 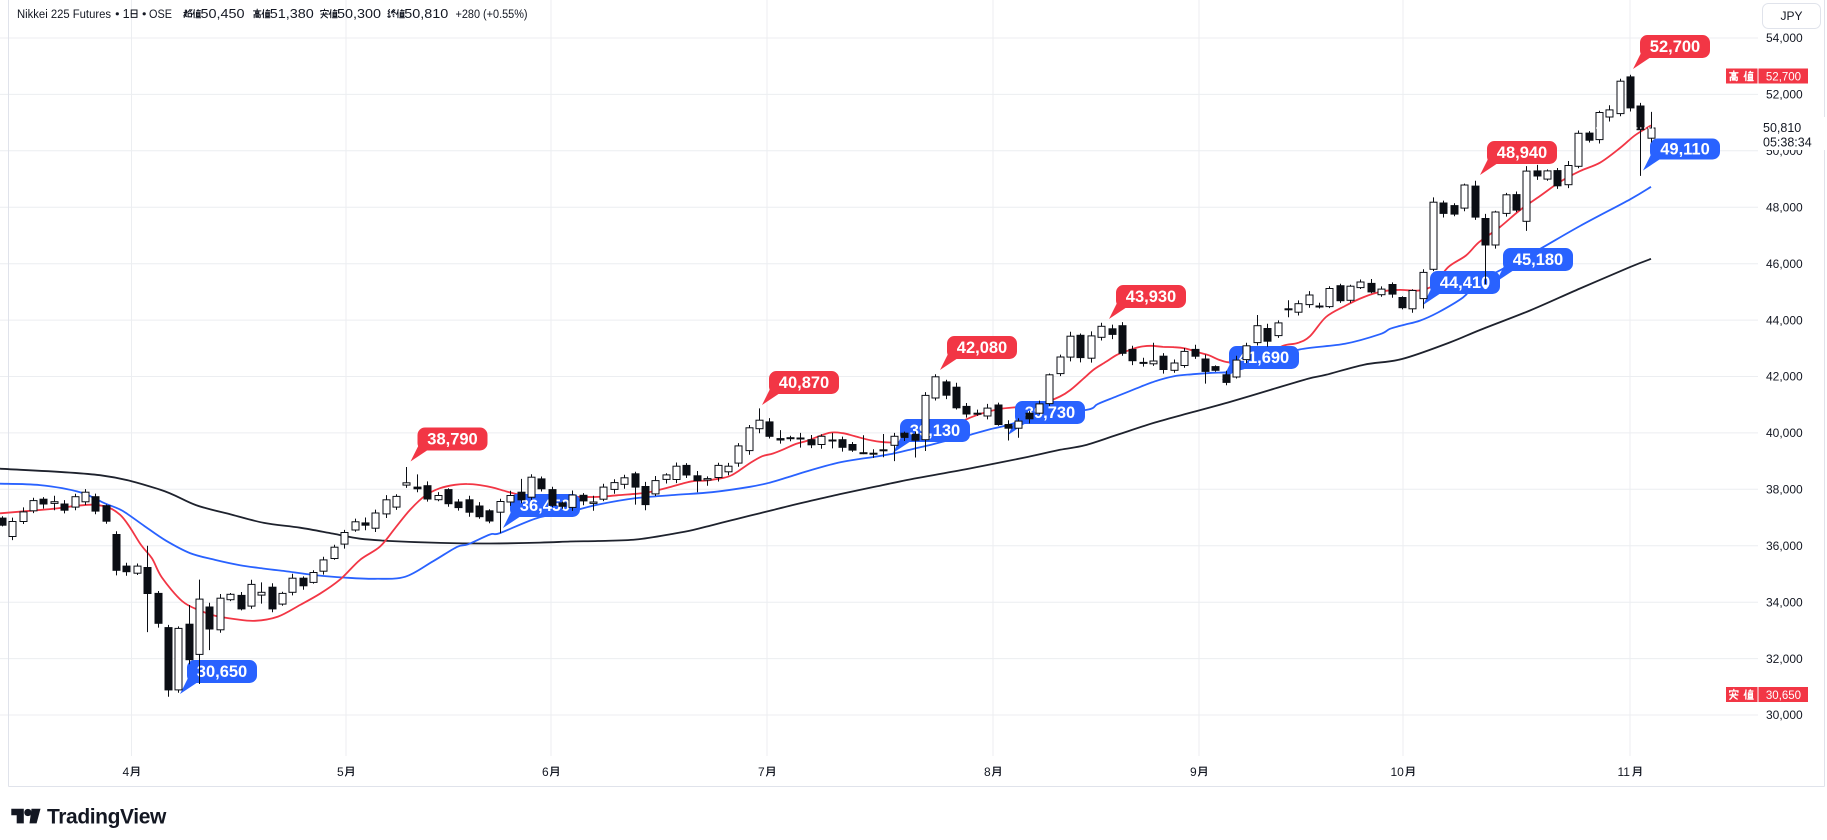 What do you see at coordinates (545, 772) in the screenshot?
I see `svg-text: 6` at bounding box center [545, 772].